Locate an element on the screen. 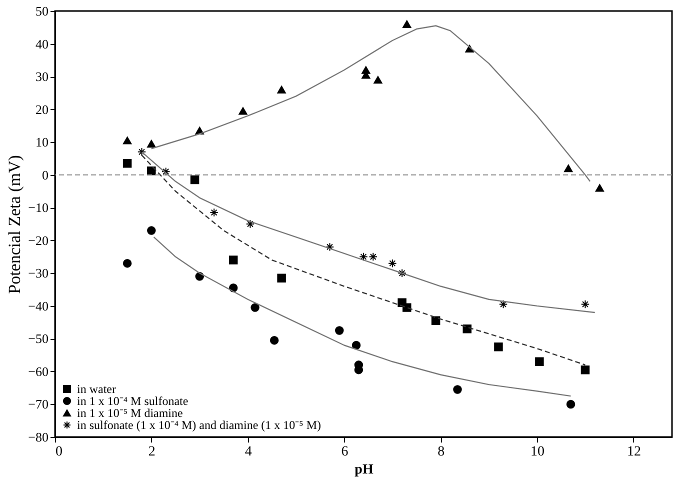 The width and height of the screenshot is (678, 481). y-tick-label: 10 is located at coordinates (42, 142).